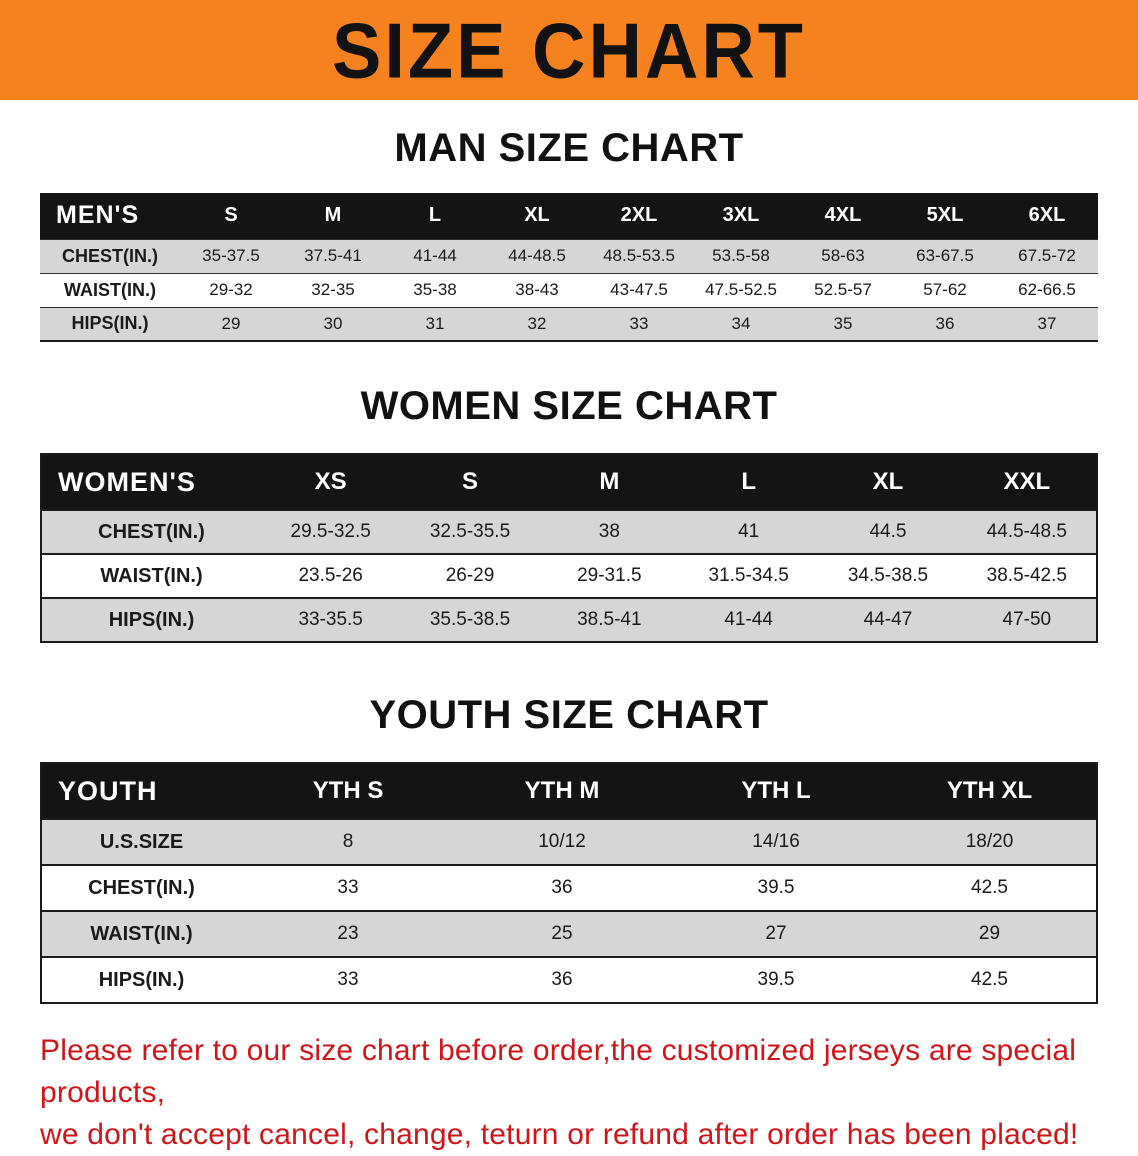 The height and width of the screenshot is (1156, 1138). I want to click on size-chart-banner: SIZE CHART, so click(569, 50).